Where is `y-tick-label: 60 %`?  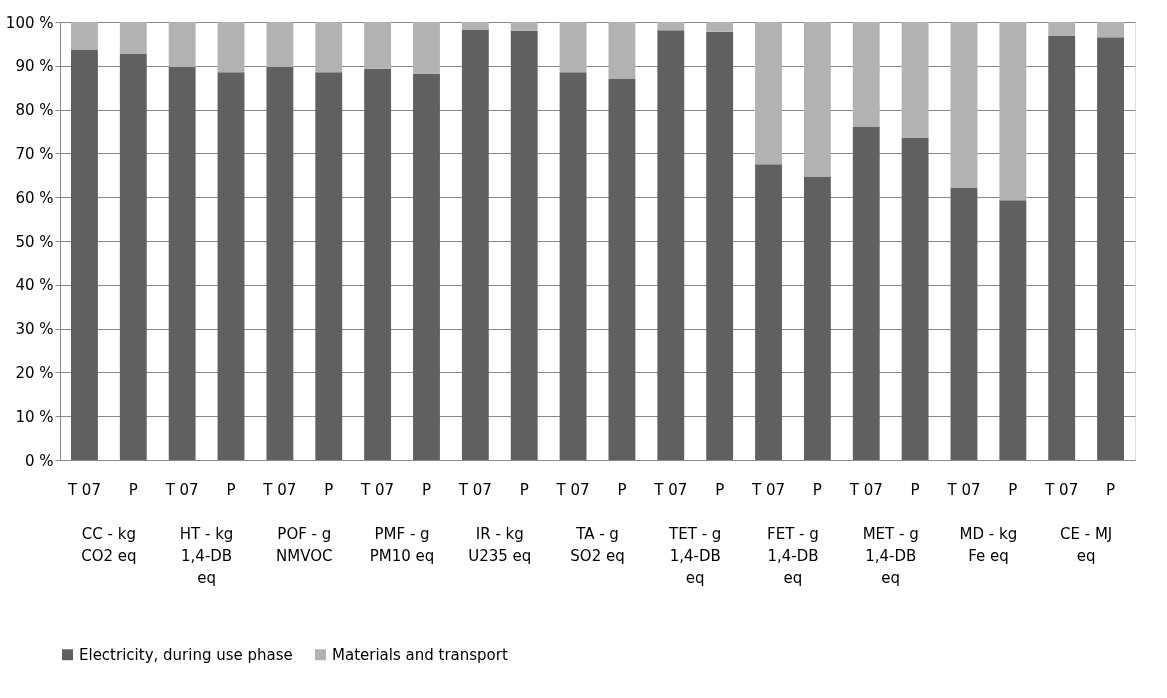 y-tick-label: 60 % is located at coordinates (34, 197).